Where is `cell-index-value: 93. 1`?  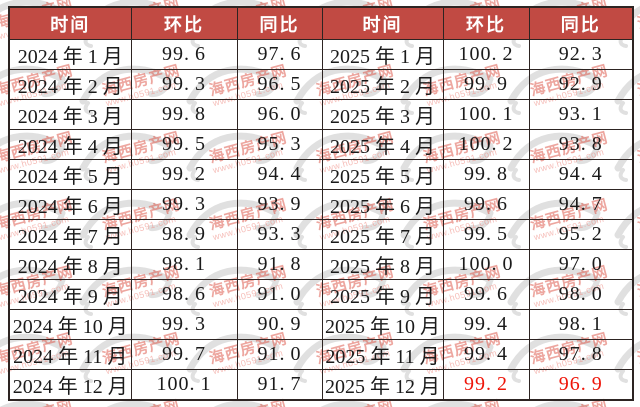 cell-index-value: 93. 1 is located at coordinates (581, 114).